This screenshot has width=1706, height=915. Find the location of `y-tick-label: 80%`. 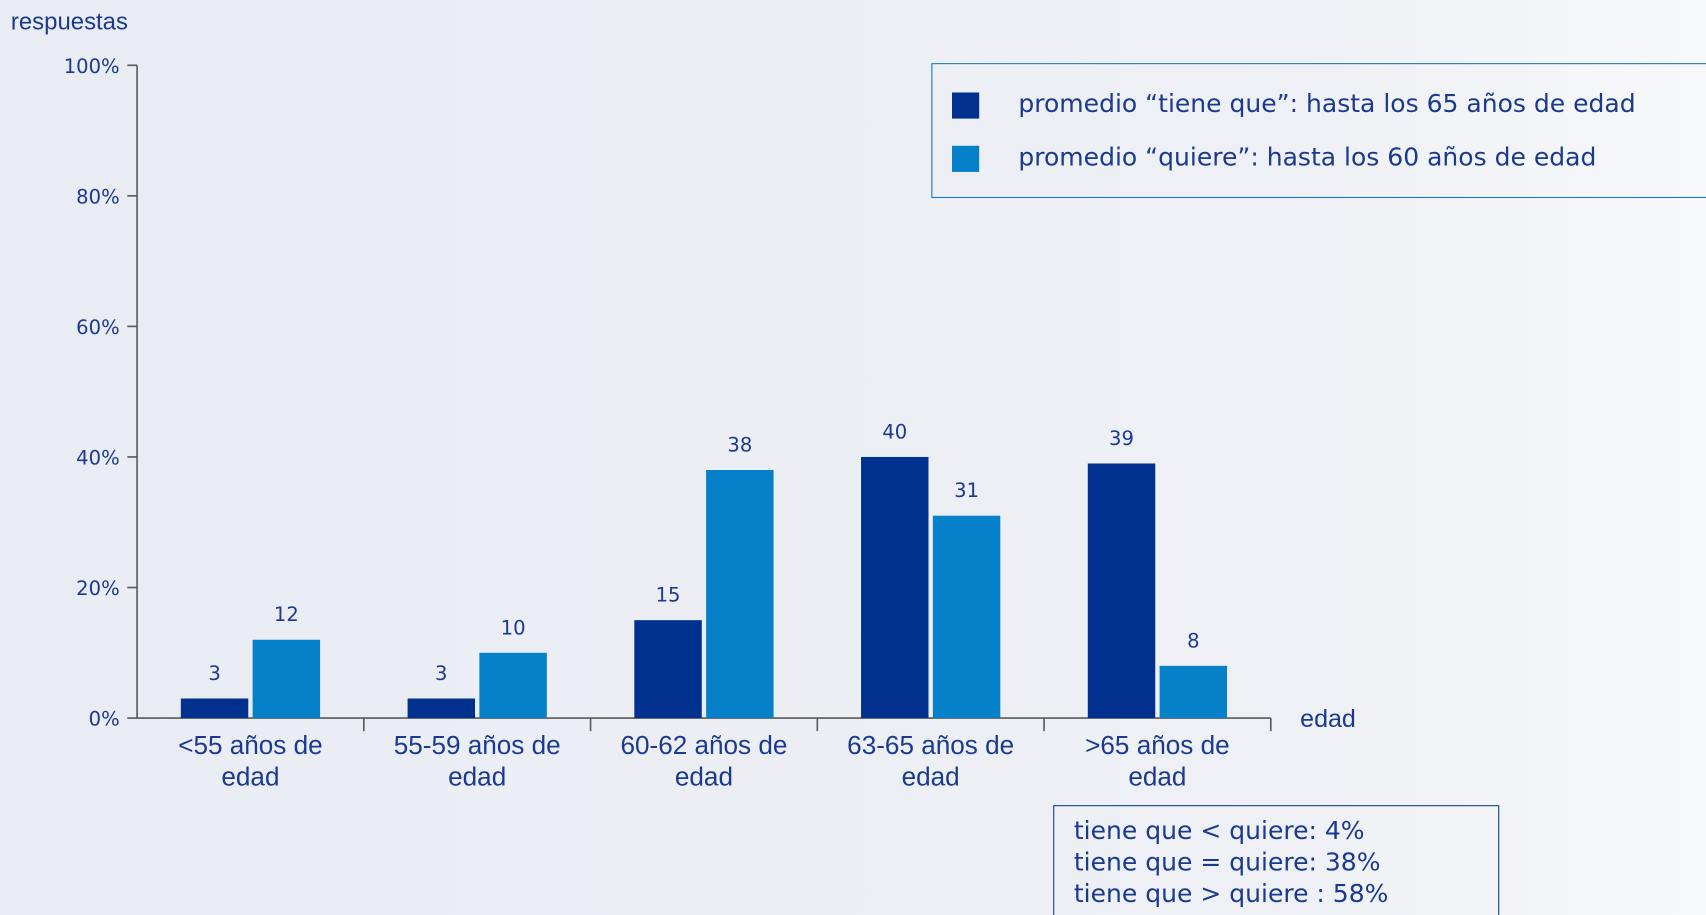

y-tick-label: 80% is located at coordinates (98, 196).